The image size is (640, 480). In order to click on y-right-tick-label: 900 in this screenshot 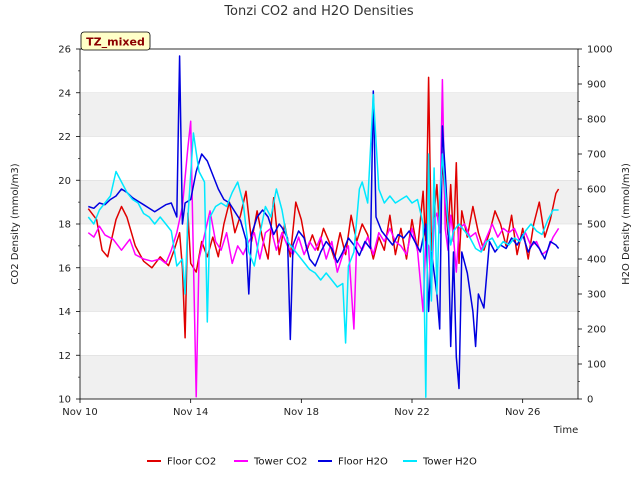, I will do `click(596, 85)`.